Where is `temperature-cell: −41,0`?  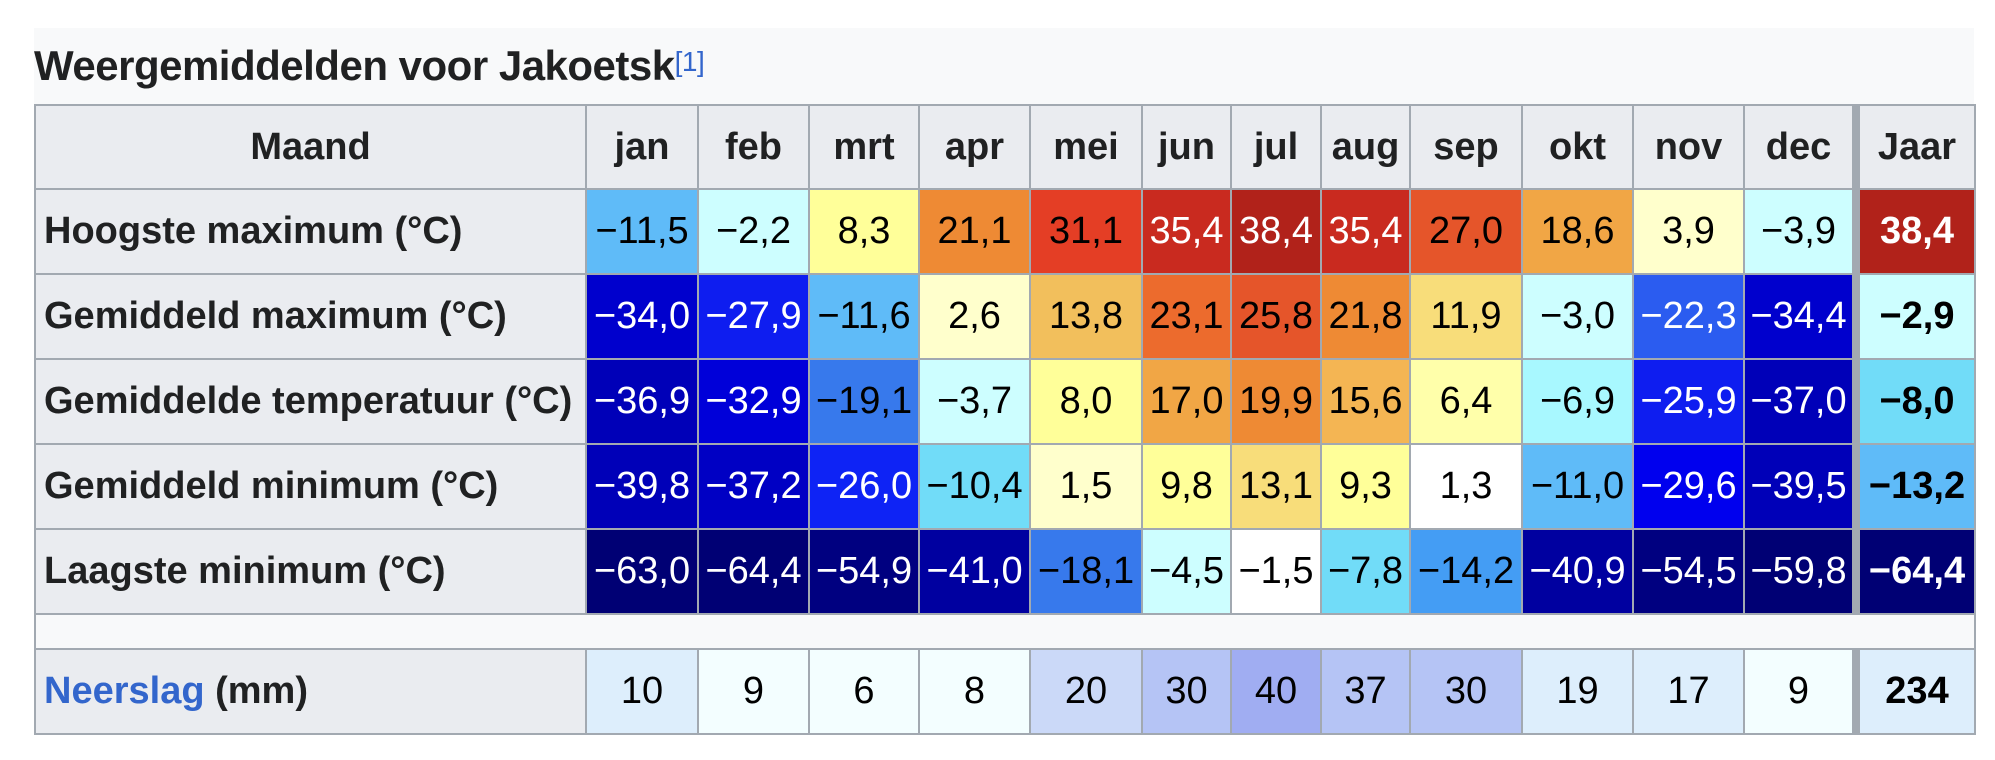 temperature-cell: −41,0 is located at coordinates (974, 571).